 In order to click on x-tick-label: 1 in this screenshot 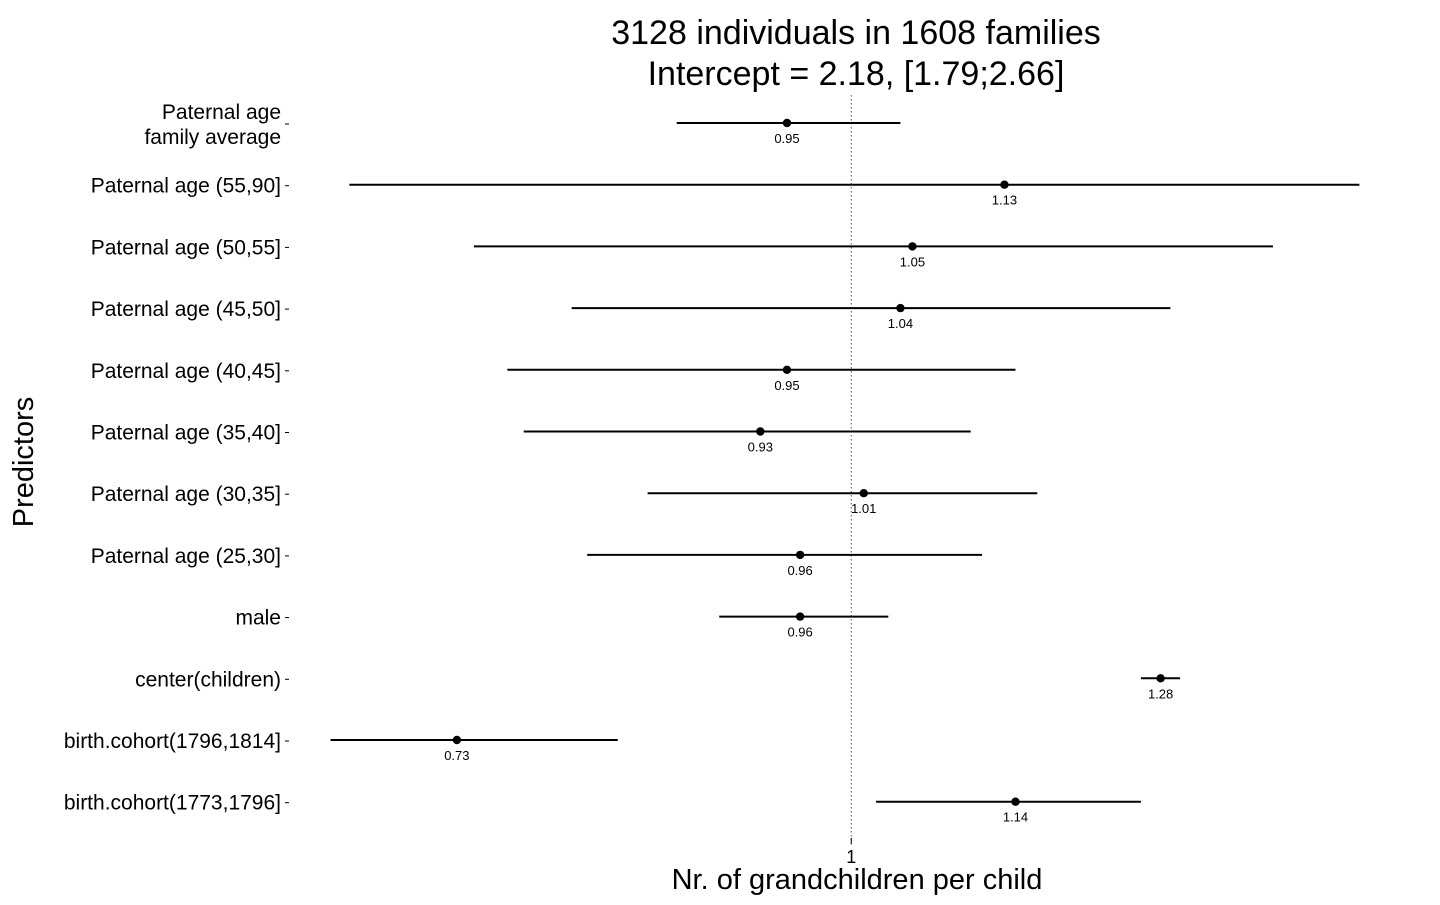, I will do `click(851, 857)`.